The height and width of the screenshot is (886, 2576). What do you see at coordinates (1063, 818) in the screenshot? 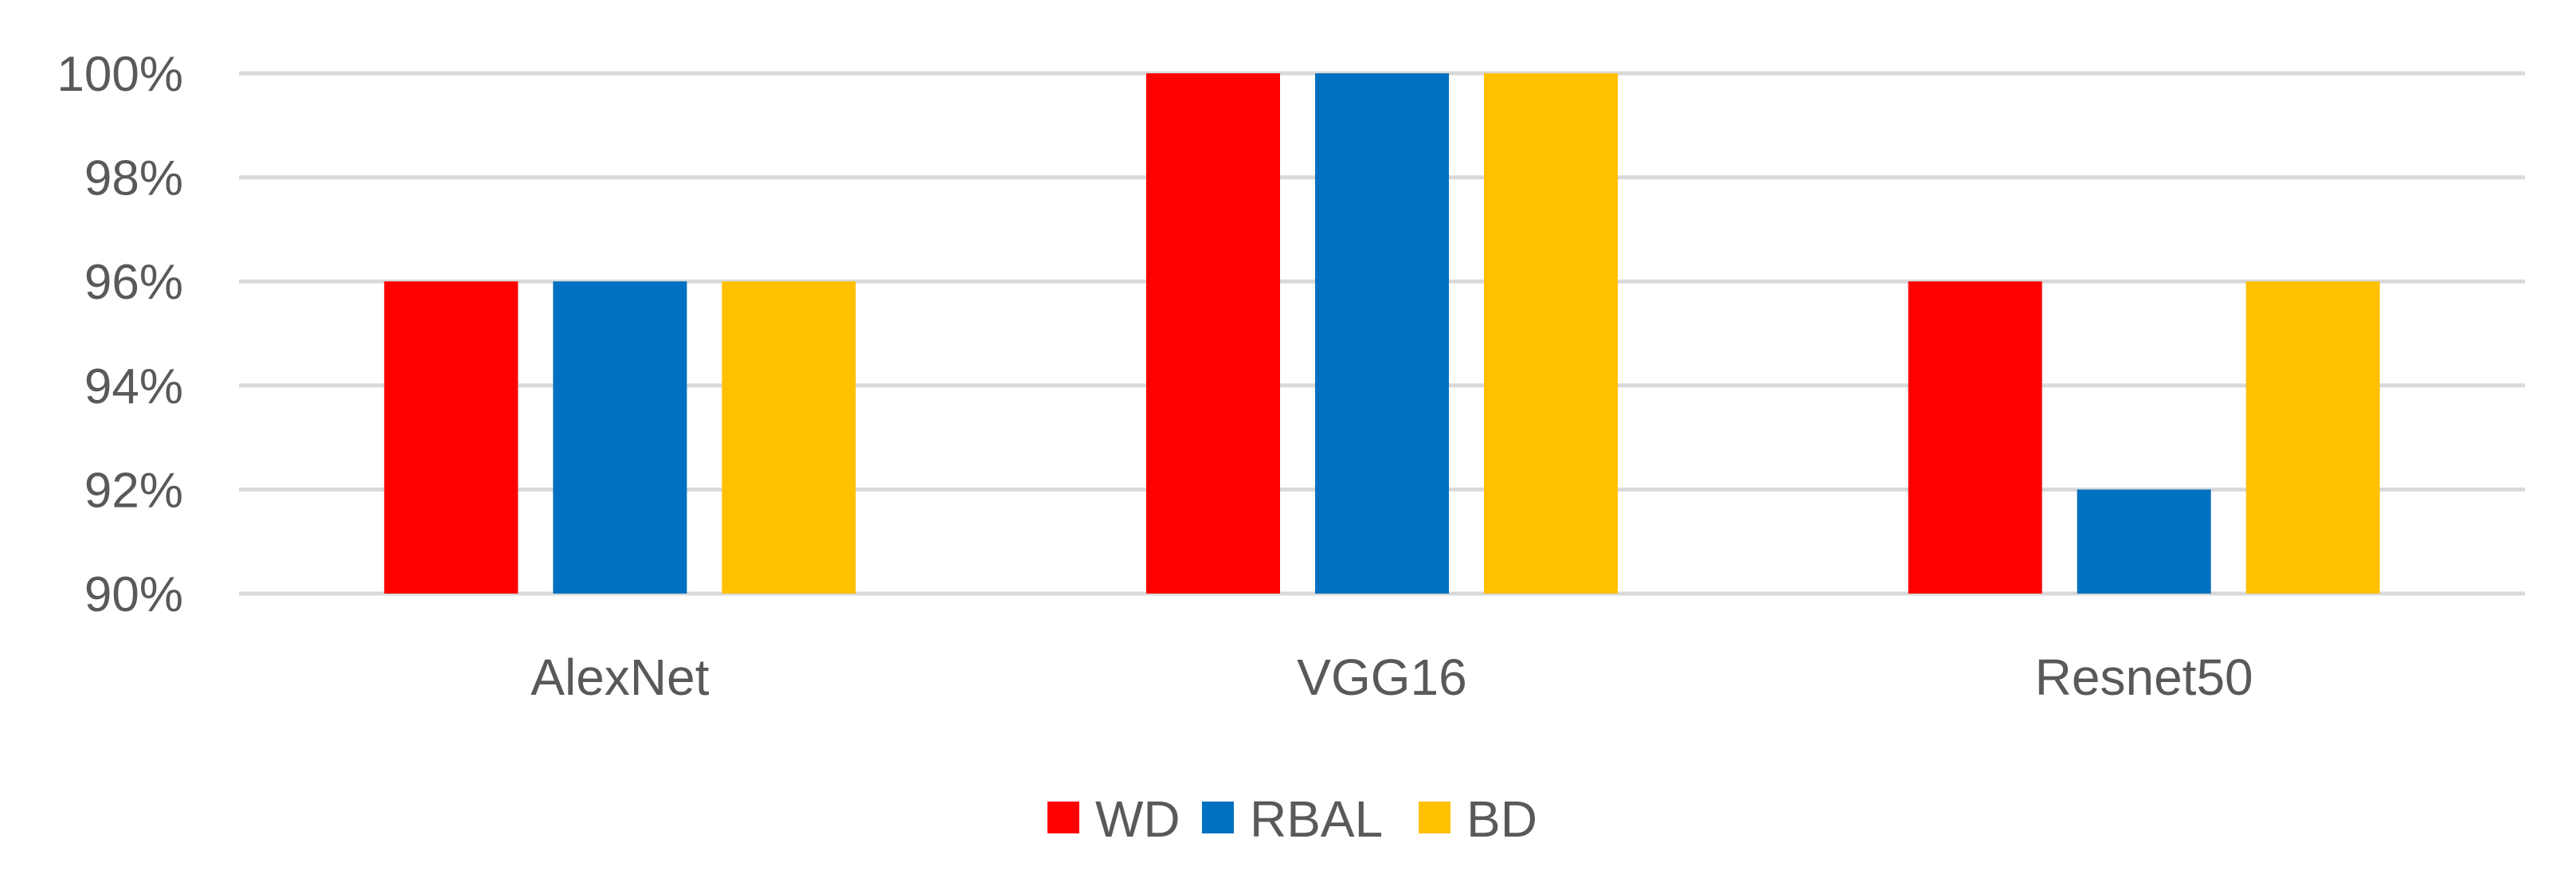
I see `legend-swatch-wd` at bounding box center [1063, 818].